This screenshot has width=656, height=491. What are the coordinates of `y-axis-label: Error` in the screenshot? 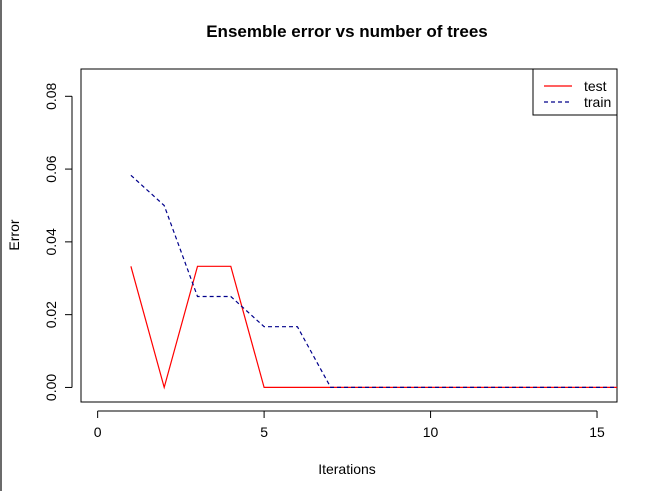 It's located at (14, 234).